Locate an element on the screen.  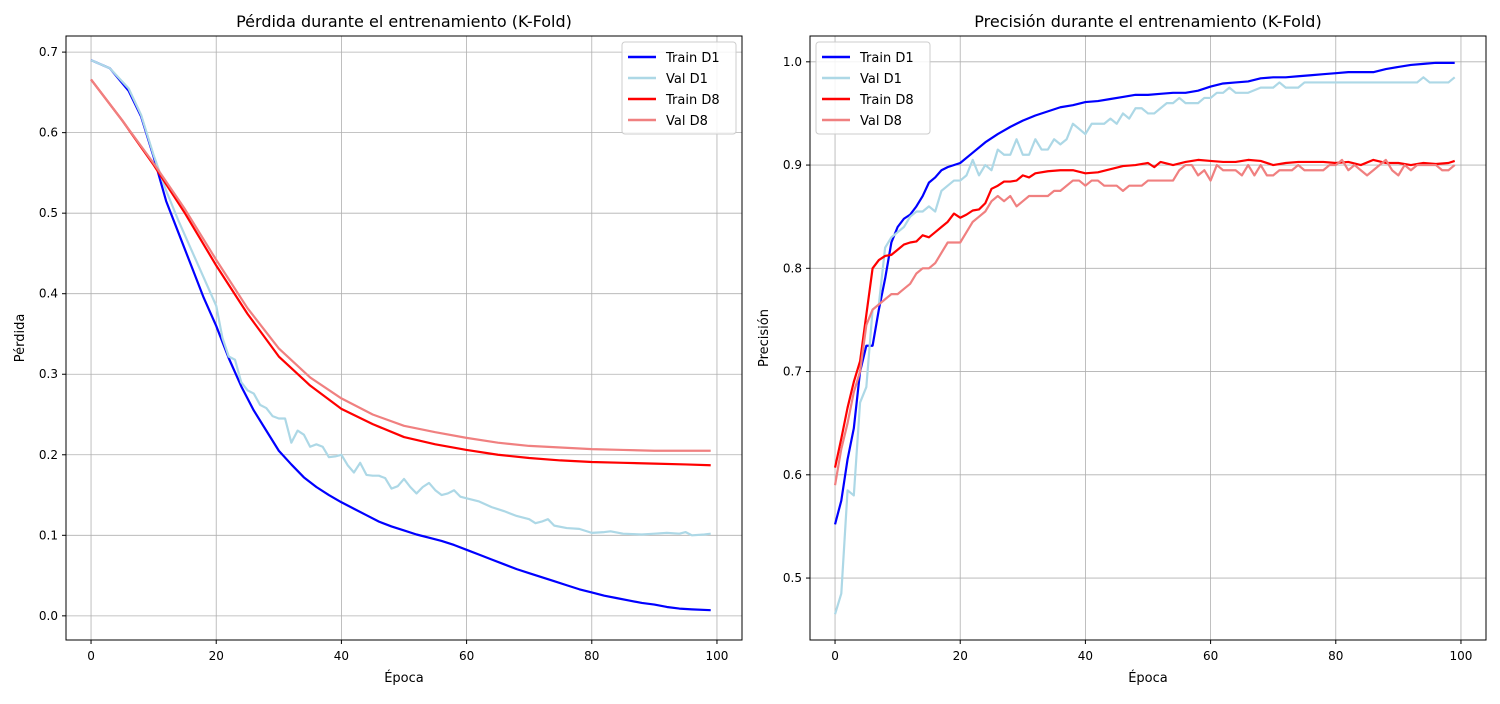
y-tick-label: 0.4 is located at coordinates (48, 294).